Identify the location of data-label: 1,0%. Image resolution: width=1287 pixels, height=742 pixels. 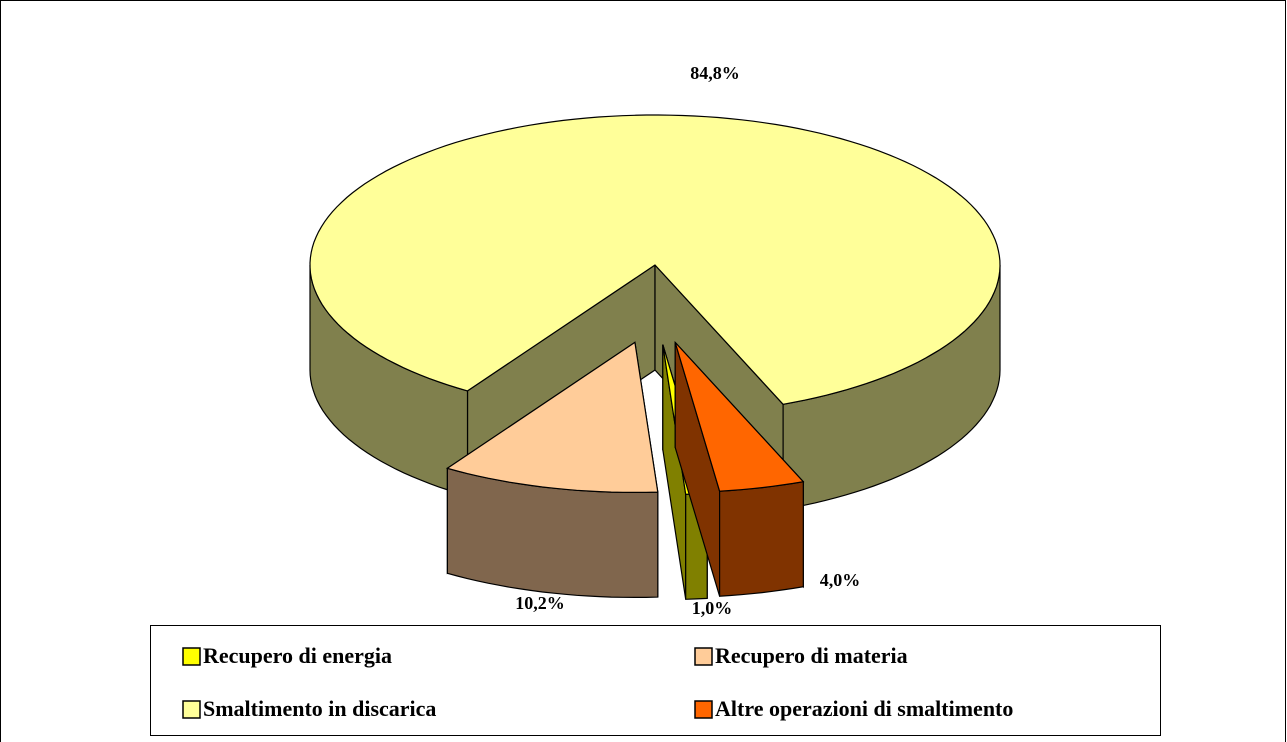
(712, 608).